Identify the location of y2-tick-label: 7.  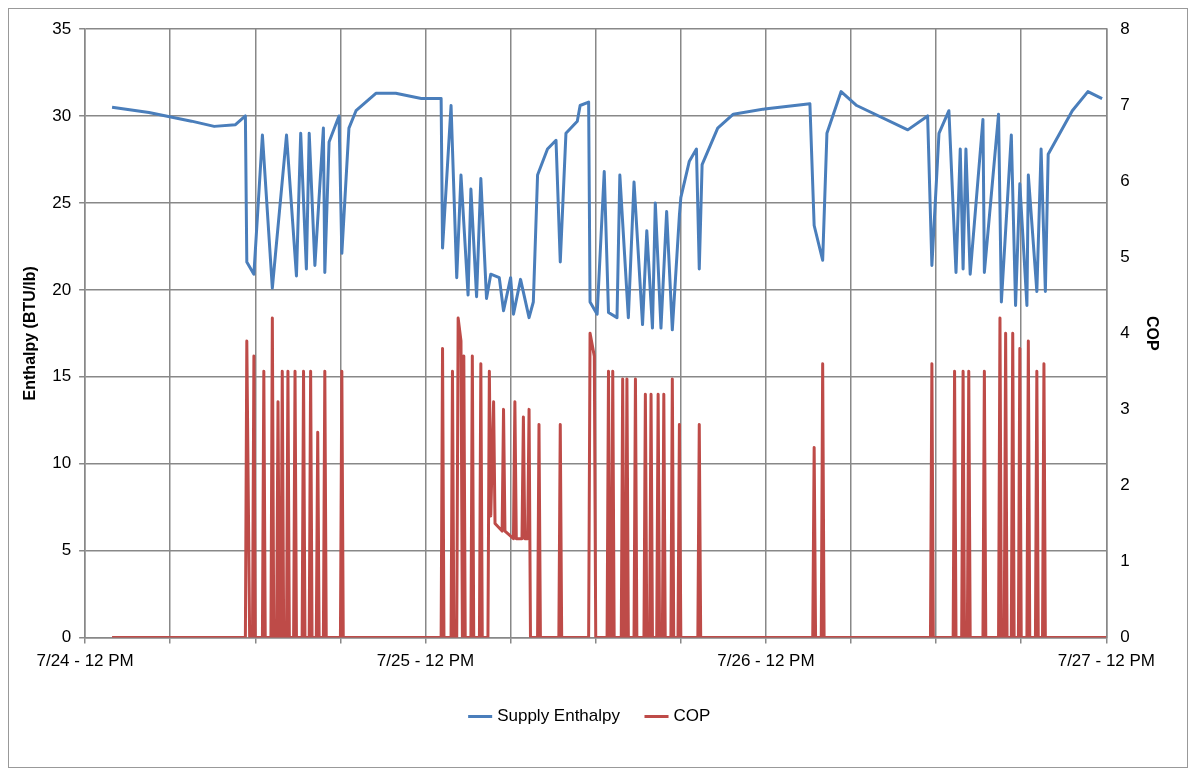
(1125, 104).